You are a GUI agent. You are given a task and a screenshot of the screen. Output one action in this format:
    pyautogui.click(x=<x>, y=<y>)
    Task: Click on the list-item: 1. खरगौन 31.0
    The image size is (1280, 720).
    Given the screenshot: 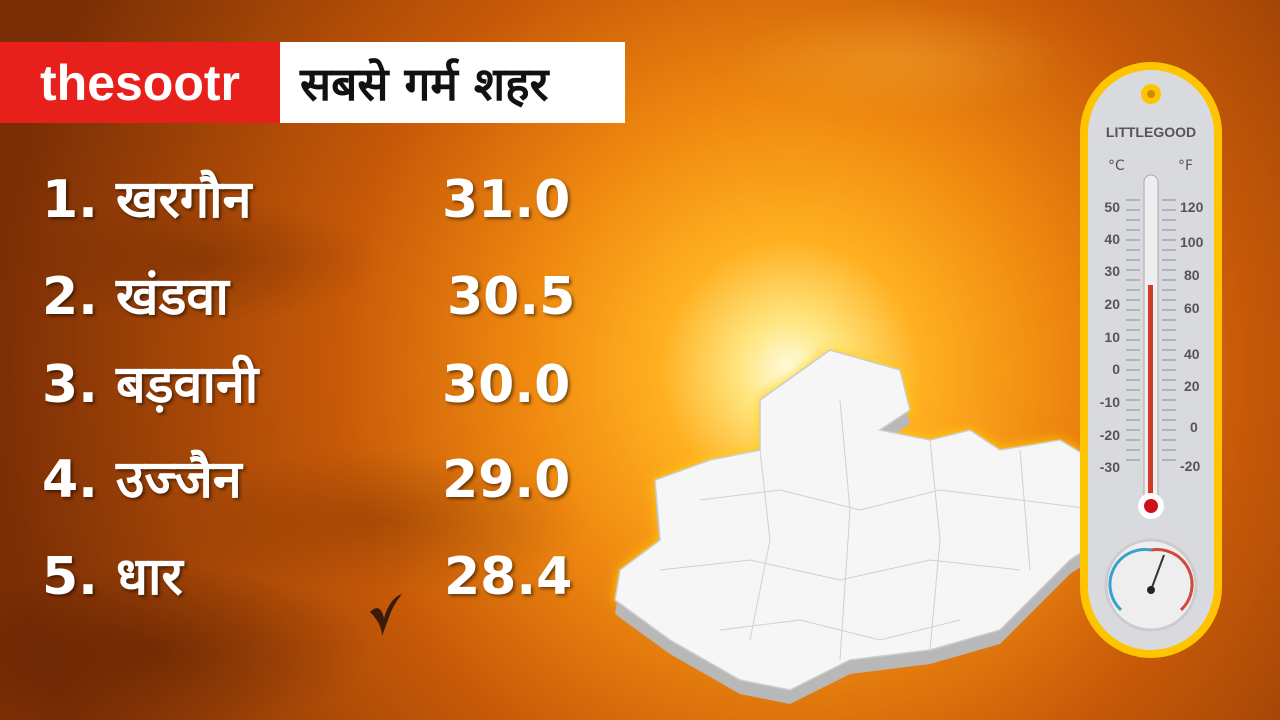 What is the action you would take?
    pyautogui.click(x=322, y=200)
    